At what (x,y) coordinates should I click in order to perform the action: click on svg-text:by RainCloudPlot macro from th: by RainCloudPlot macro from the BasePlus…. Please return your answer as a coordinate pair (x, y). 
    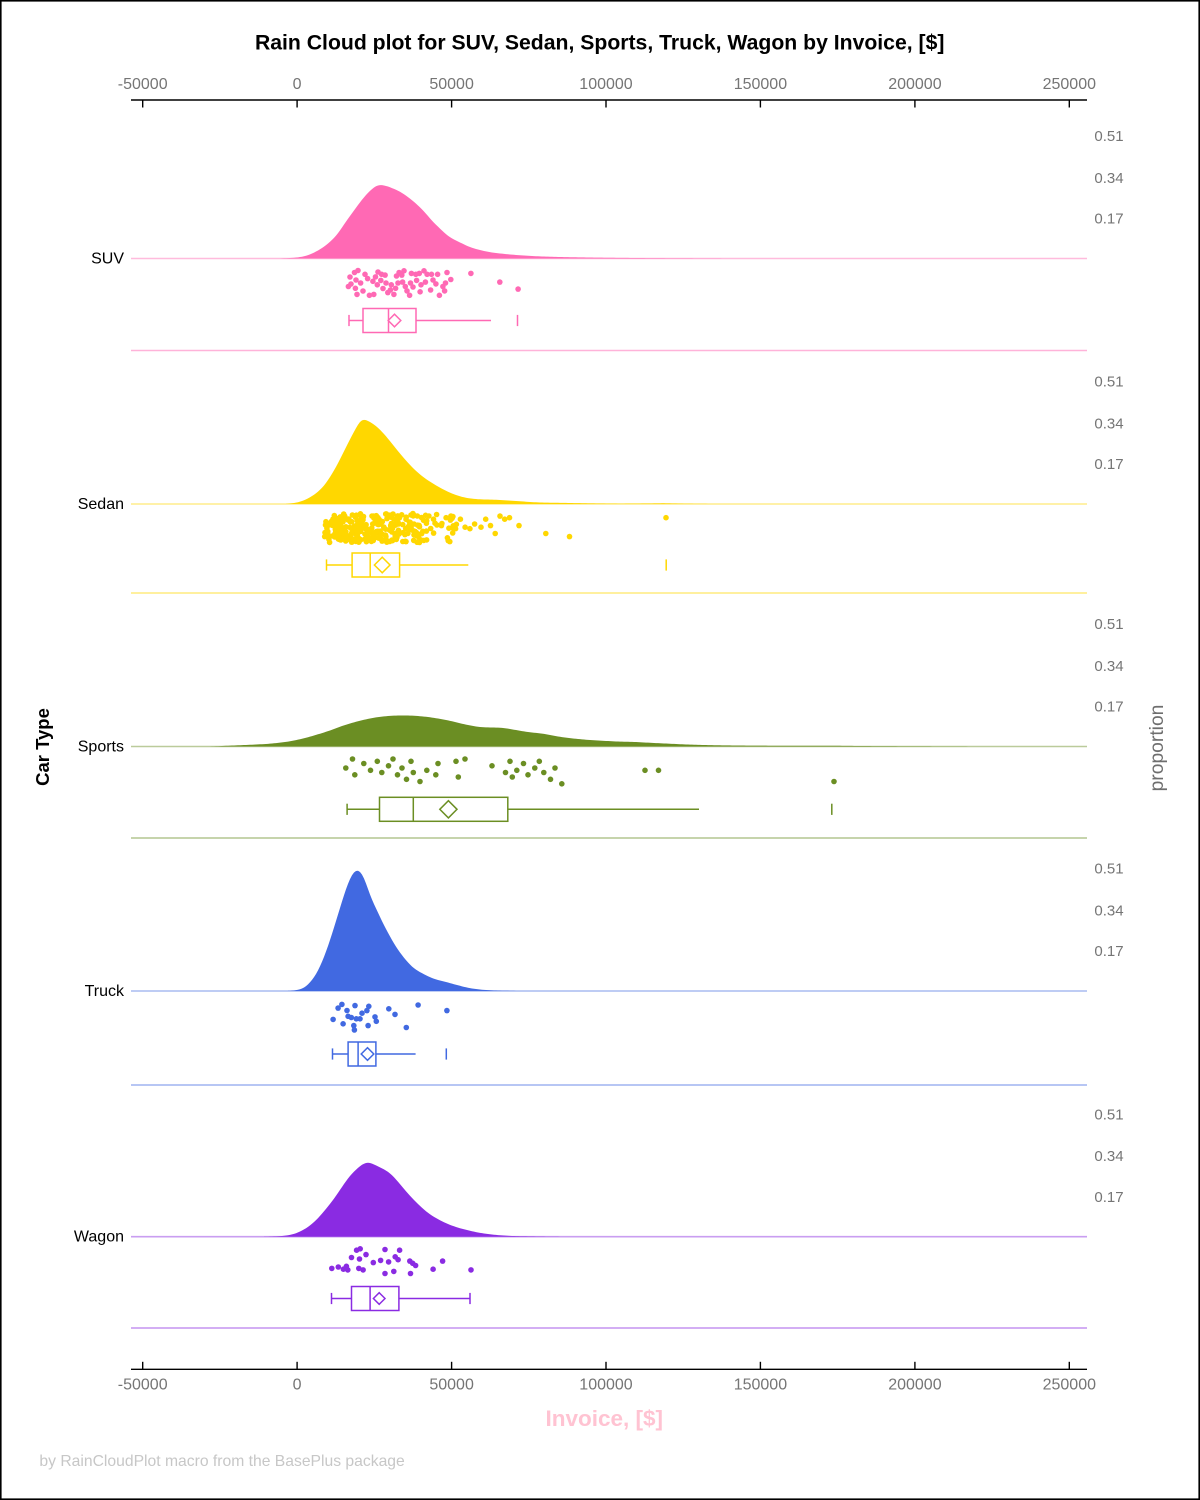
    Looking at the image, I should click on (222, 1461).